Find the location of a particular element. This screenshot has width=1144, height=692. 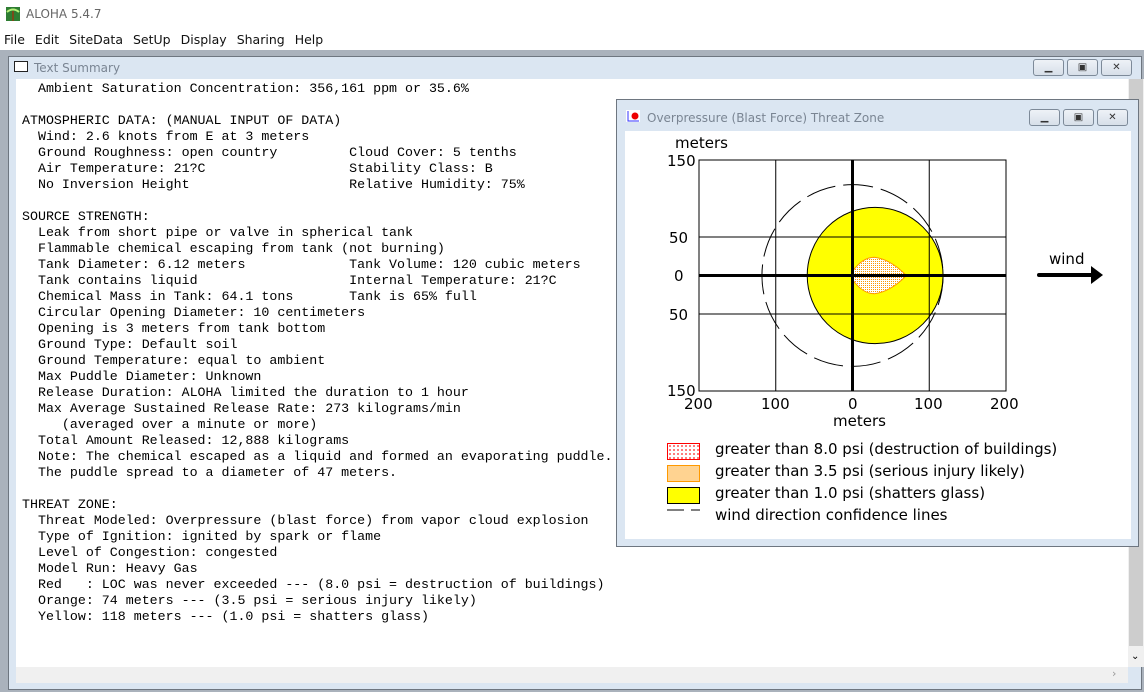

menu-edit: Edit is located at coordinates (47, 39).